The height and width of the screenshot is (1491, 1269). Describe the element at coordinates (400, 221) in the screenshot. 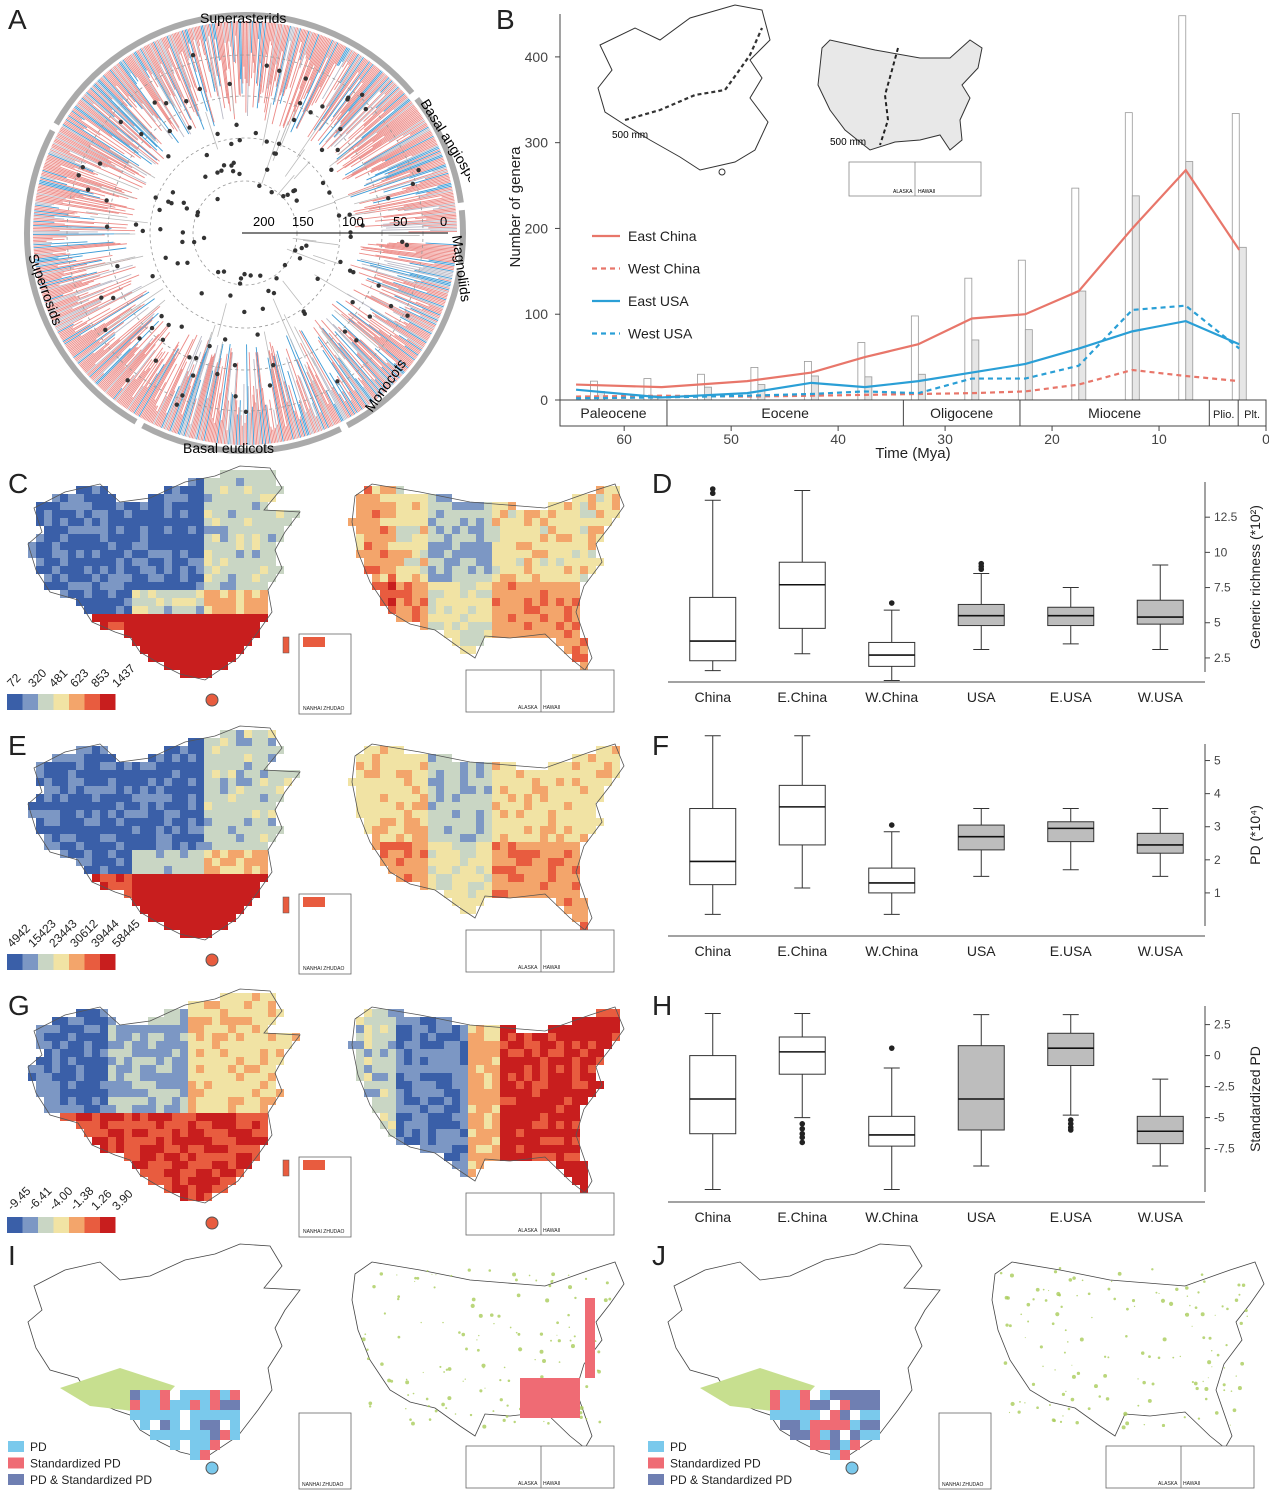

I see `scale-tick-label: 50` at that location.